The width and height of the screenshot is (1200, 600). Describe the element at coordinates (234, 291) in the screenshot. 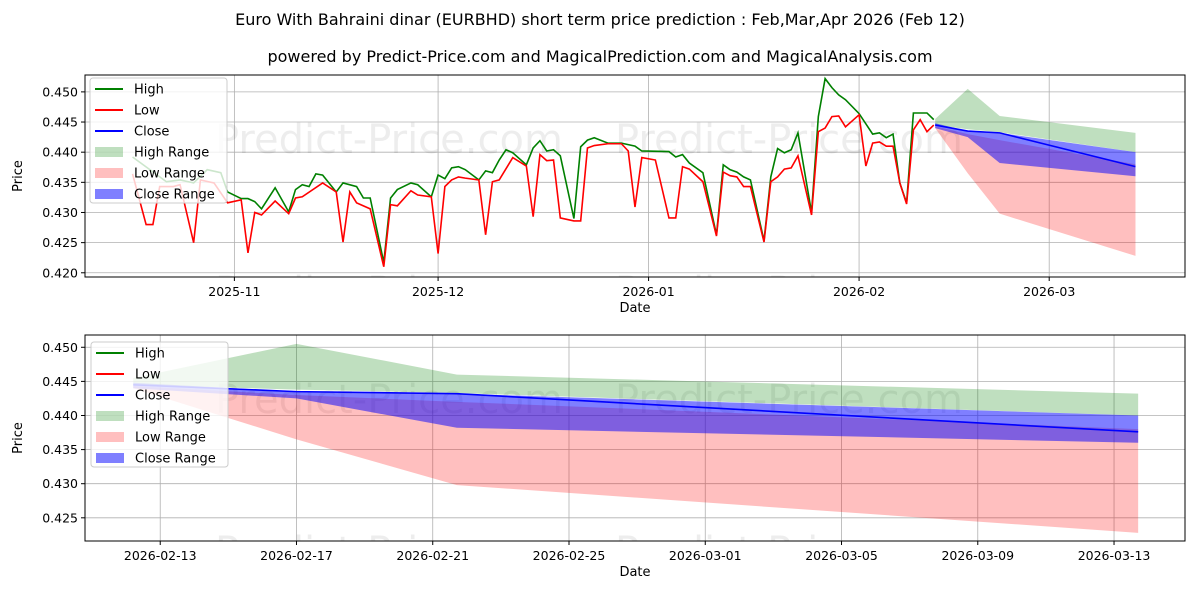

I see `x-tick-label: 2025-11` at that location.